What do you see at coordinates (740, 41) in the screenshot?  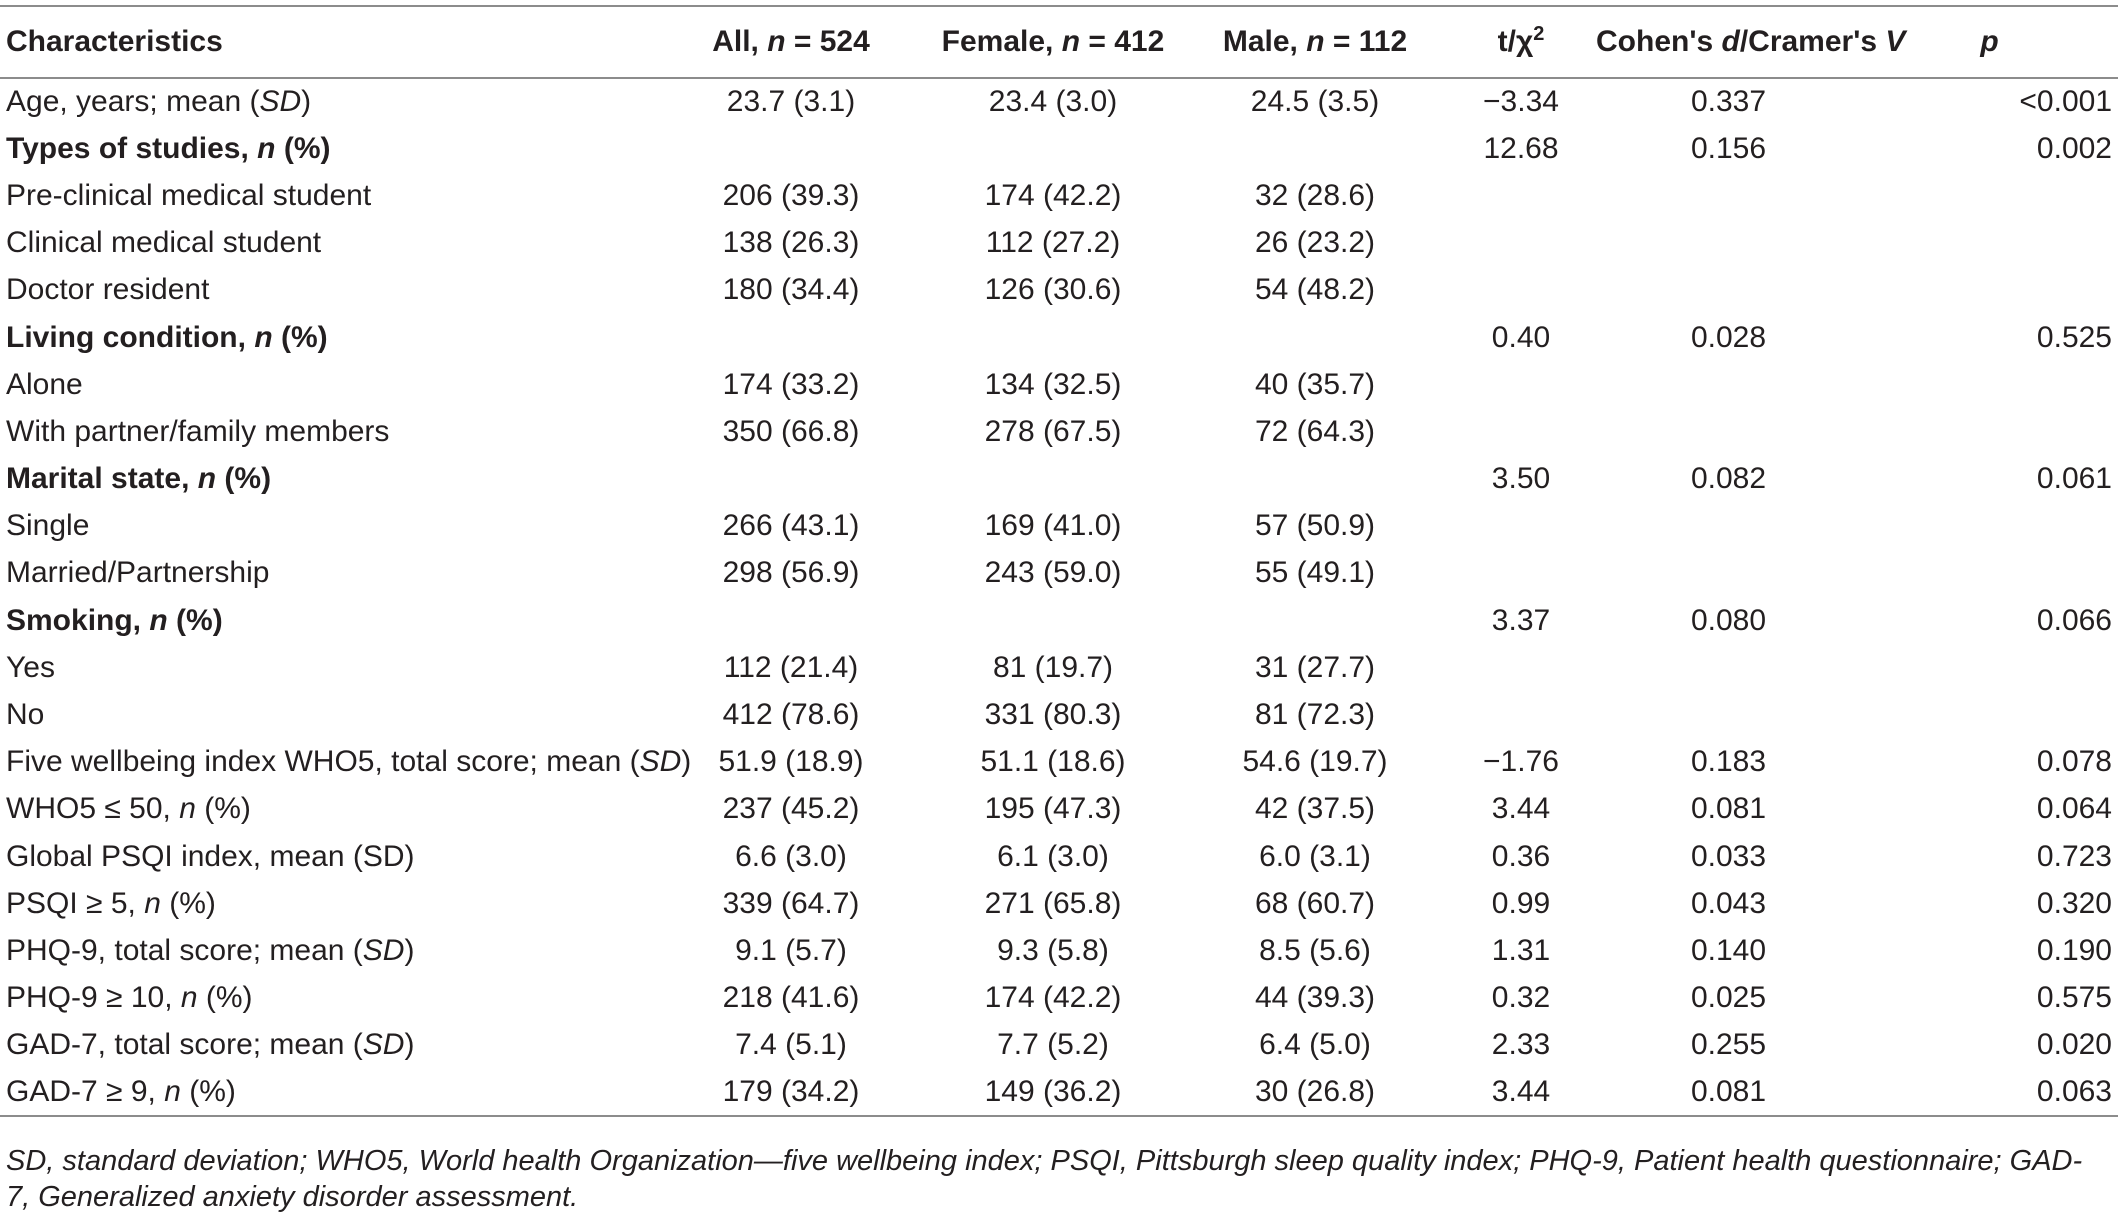 I see `column-header-text: All,` at bounding box center [740, 41].